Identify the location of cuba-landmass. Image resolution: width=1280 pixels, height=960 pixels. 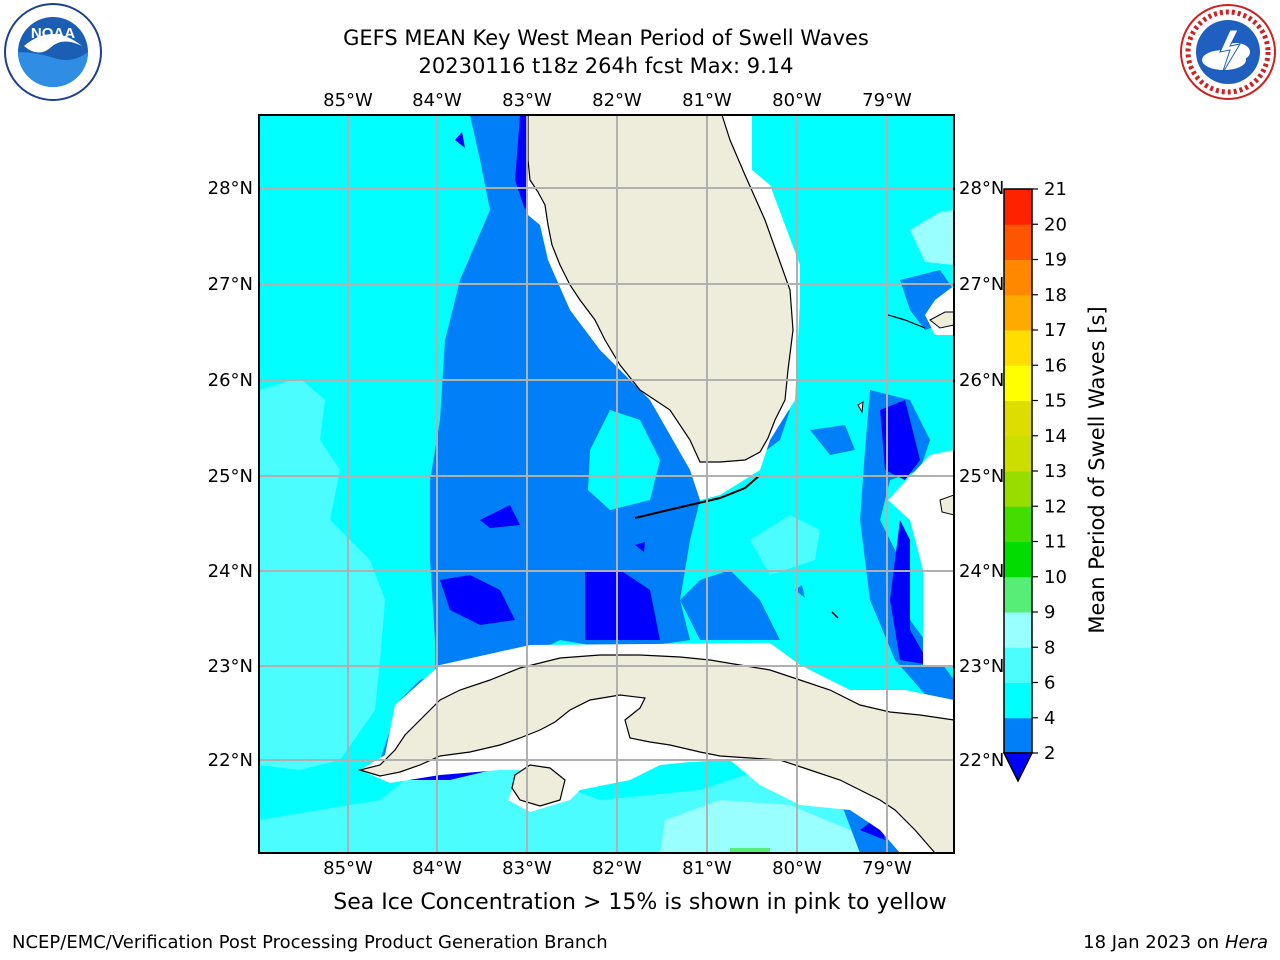
(655, 753).